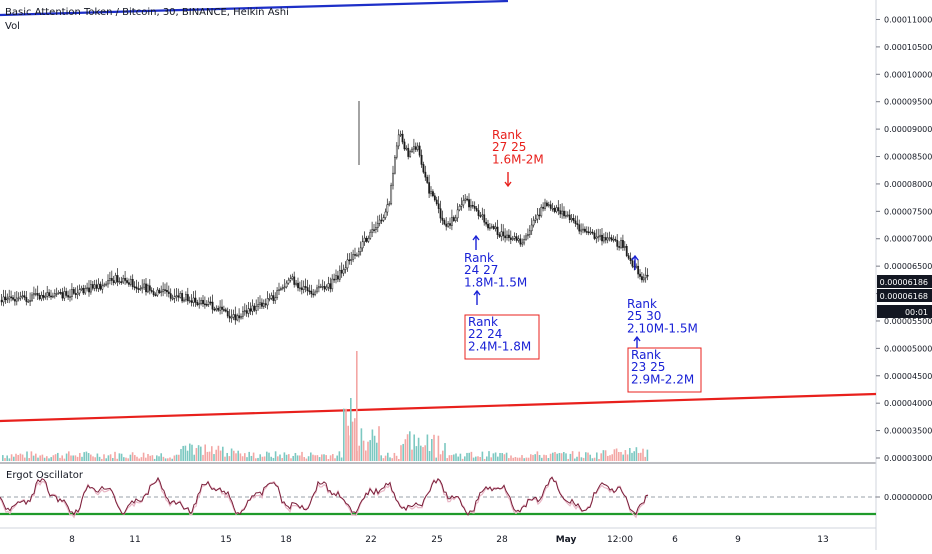 The width and height of the screenshot is (932, 554). What do you see at coordinates (916, 312) in the screenshot?
I see `price-label-text: 00:01` at bounding box center [916, 312].